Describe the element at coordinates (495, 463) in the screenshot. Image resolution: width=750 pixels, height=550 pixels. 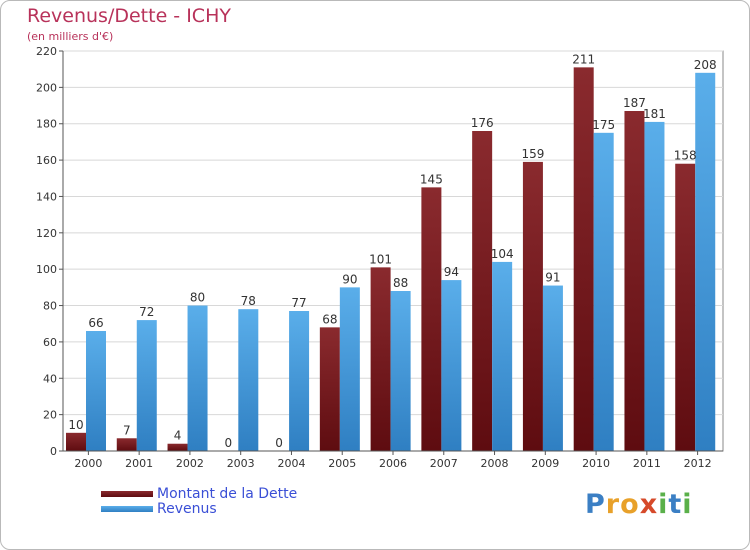
I see `x-tick-label: 2008` at that location.